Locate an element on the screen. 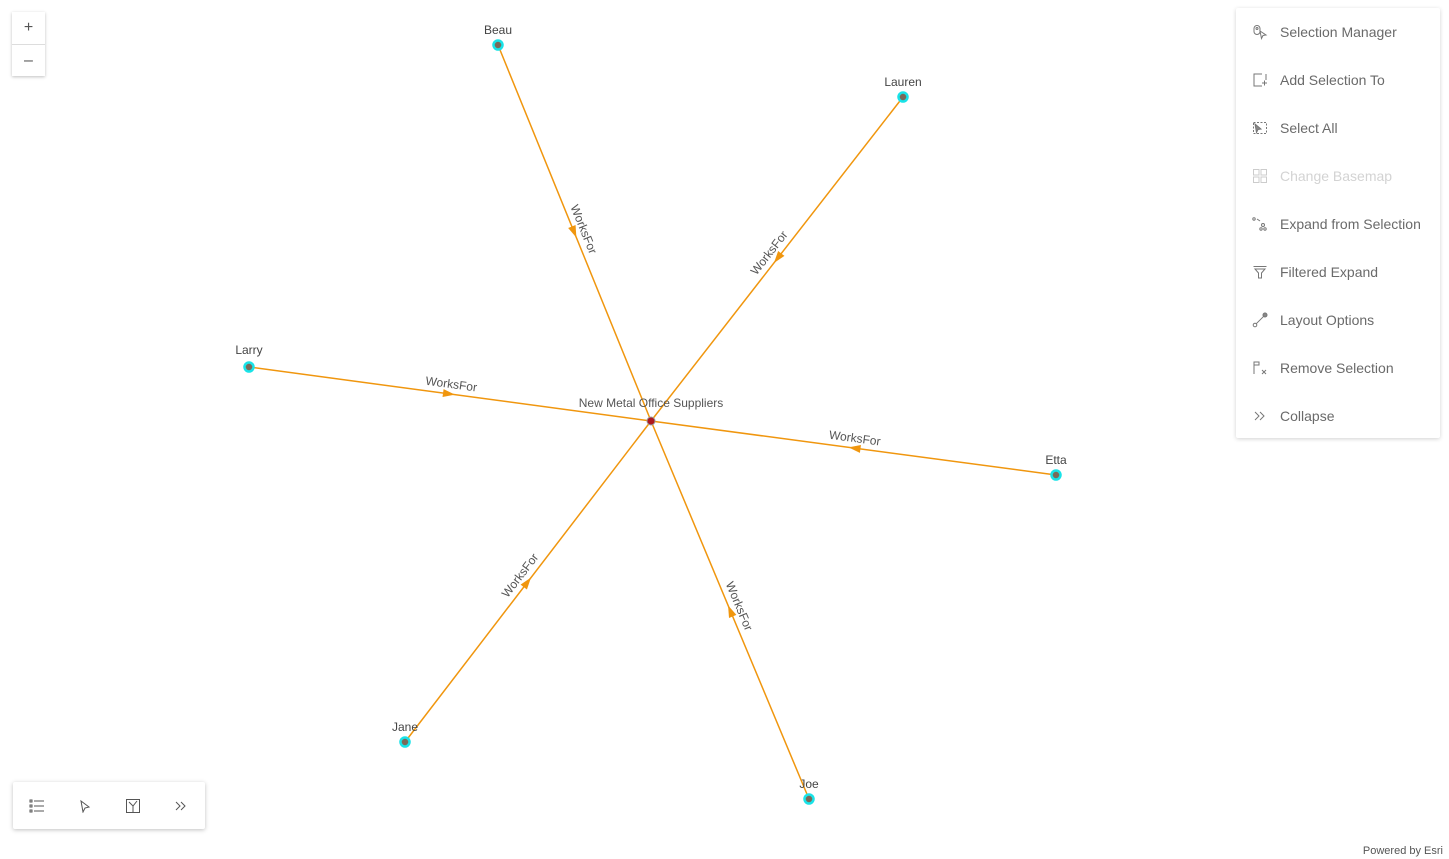 The width and height of the screenshot is (1449, 859). node-label: Larry is located at coordinates (248, 350).